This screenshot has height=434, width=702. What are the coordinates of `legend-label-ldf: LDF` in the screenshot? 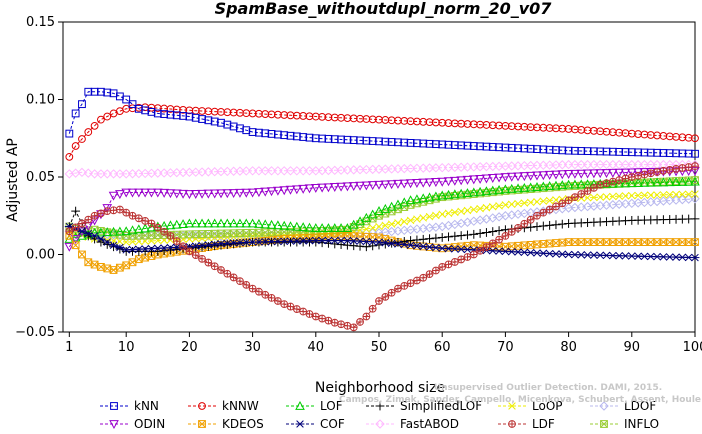 It's located at (543, 424).